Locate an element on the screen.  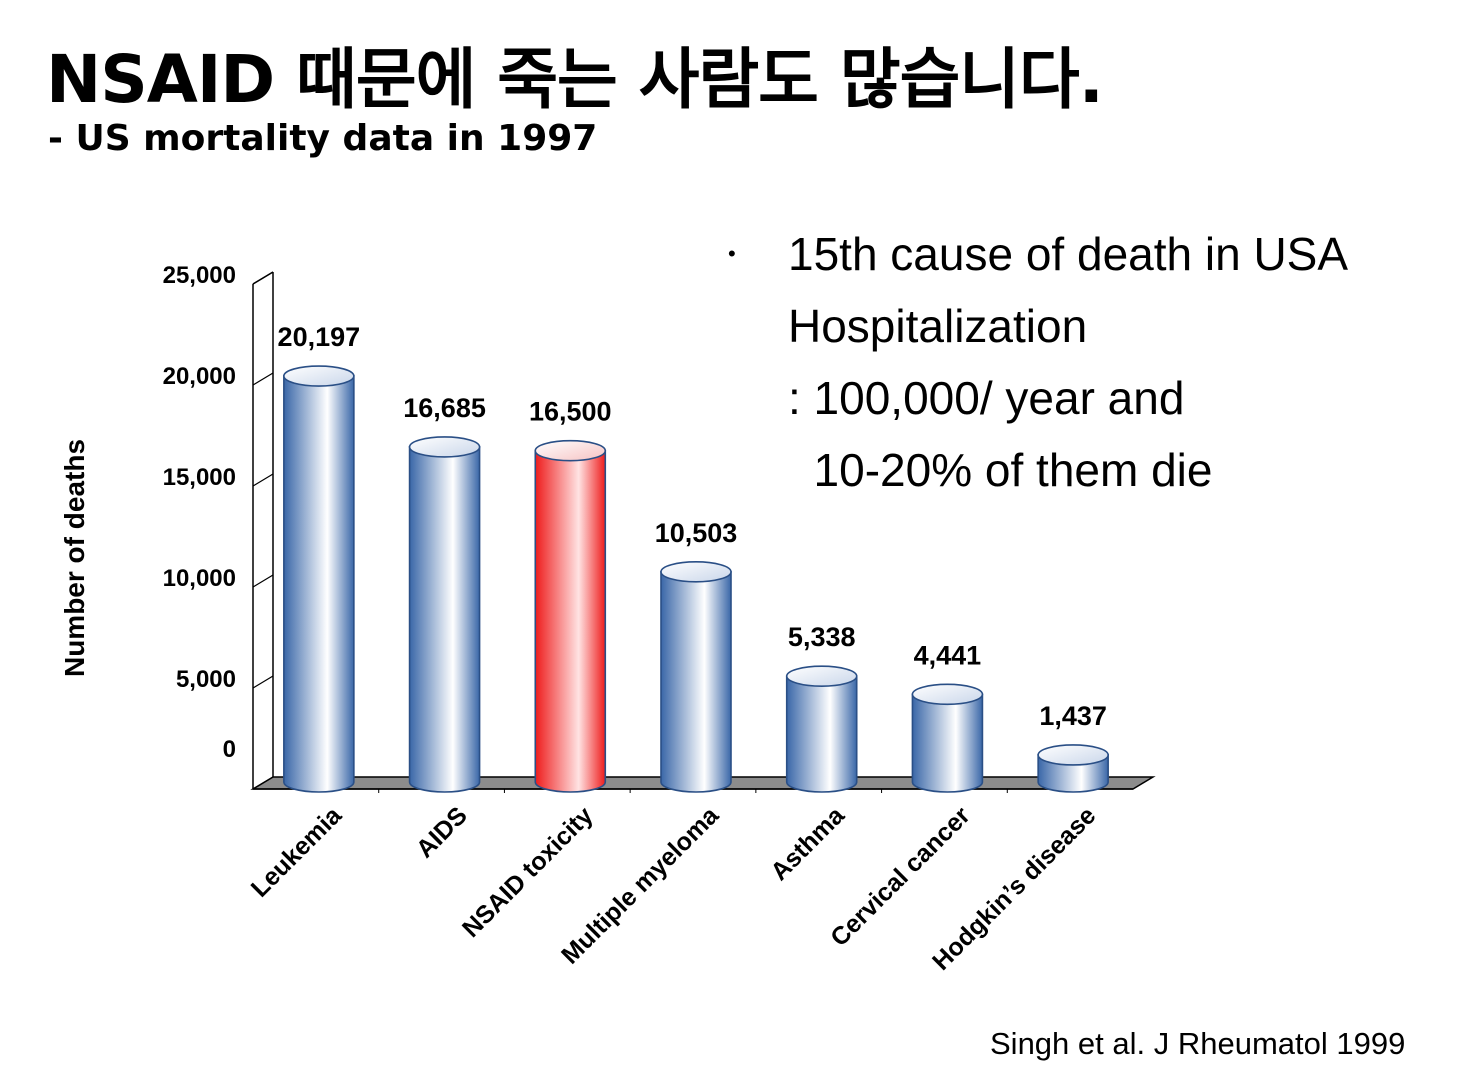
bar-value-label: 5,338 is located at coordinates (822, 637).